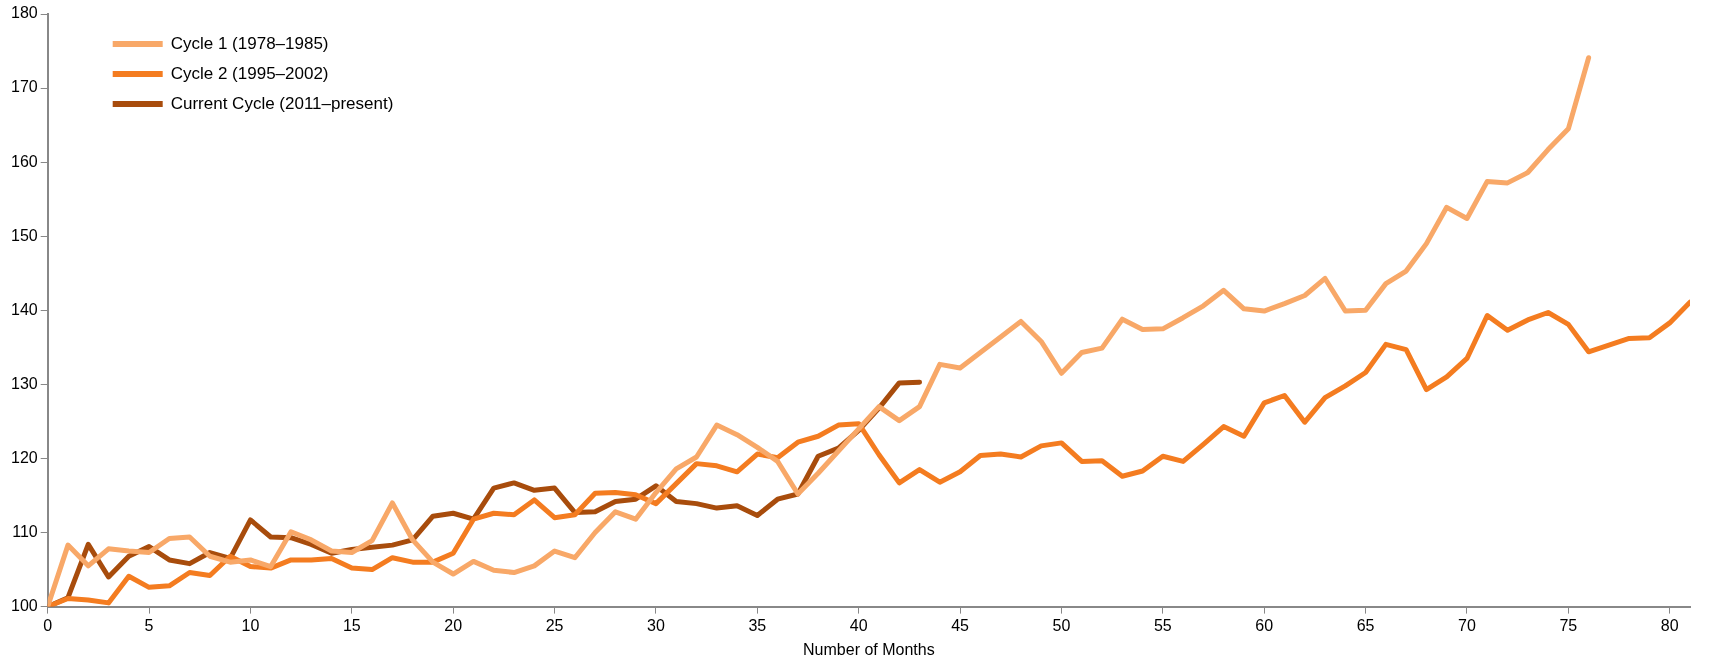  I want to click on y-tick-label: 140, so click(24, 309).